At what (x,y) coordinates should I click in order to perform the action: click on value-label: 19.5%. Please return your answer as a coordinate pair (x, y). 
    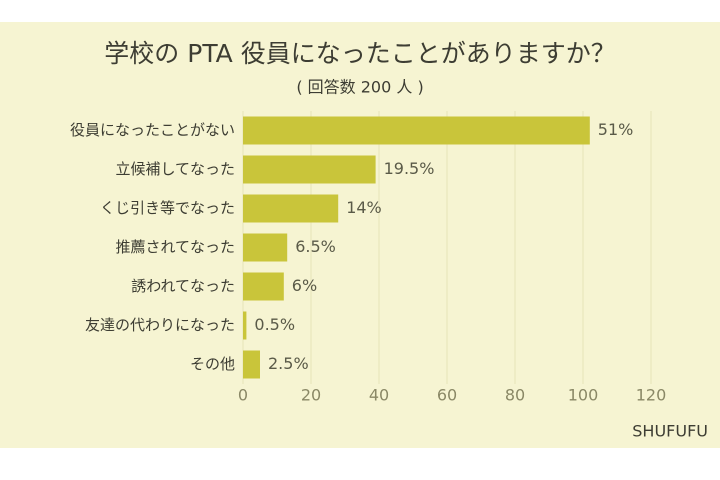
    Looking at the image, I should click on (409, 168).